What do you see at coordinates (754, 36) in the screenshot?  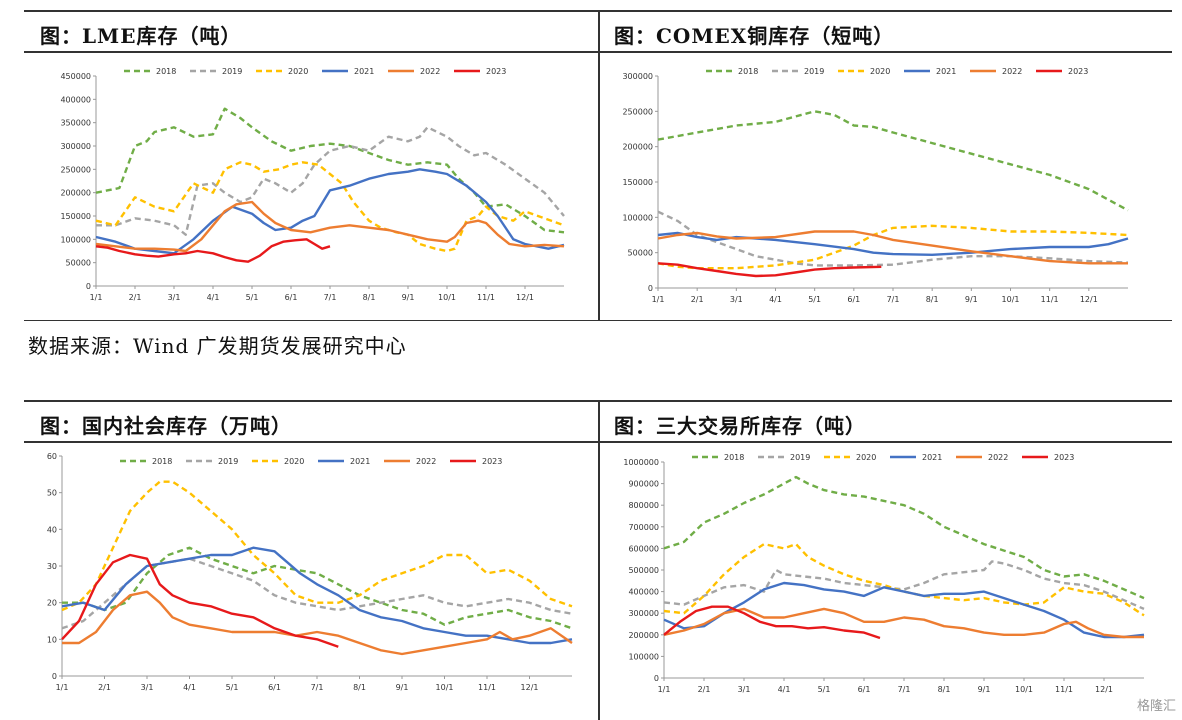 I see `chart-title-comex: 图：COMEX铜库存（短吨）` at bounding box center [754, 36].